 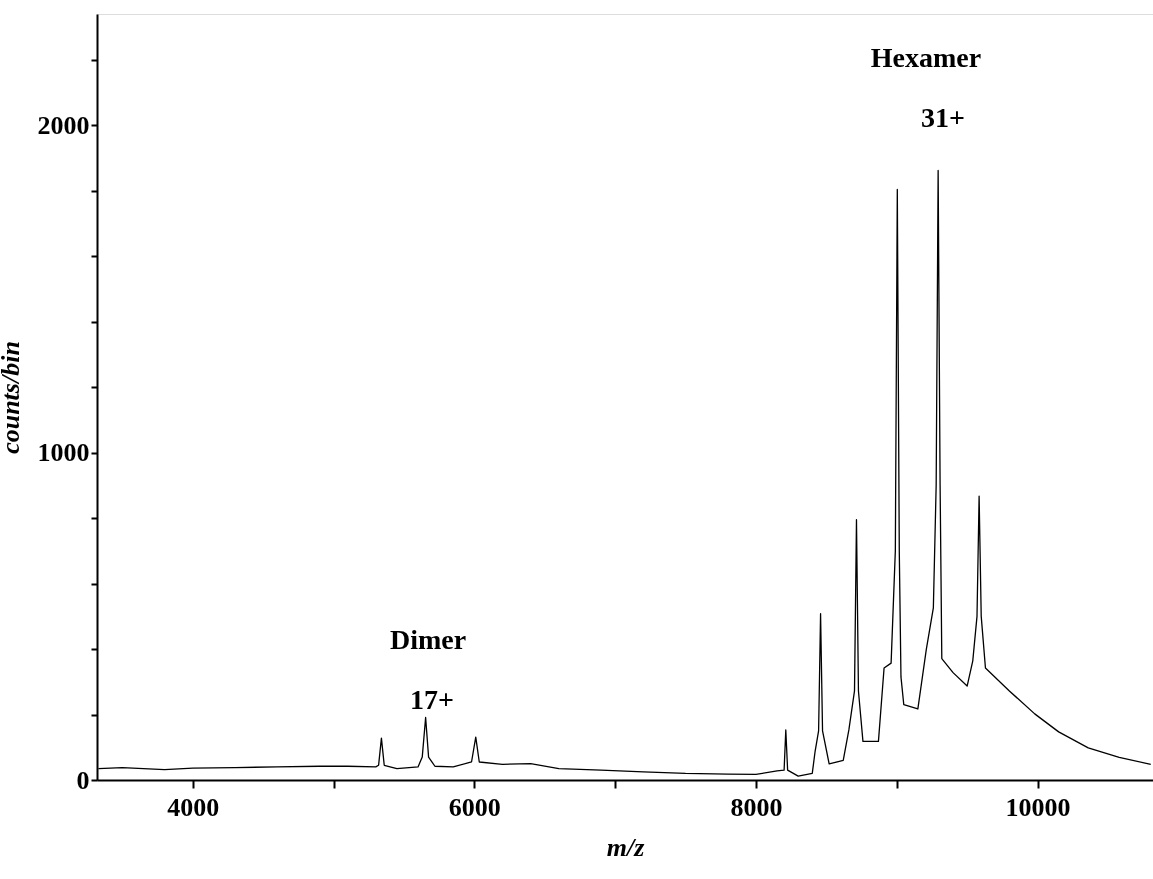 I want to click on annotation: 31+, so click(x=943, y=117).